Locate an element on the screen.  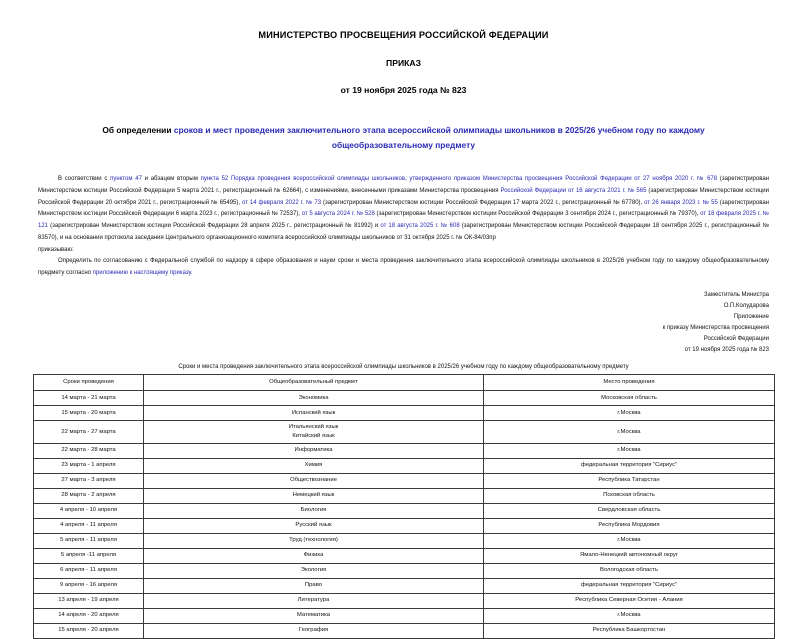
cell-subject: Итальянский язык Китайский язык is located at coordinates (313, 432).